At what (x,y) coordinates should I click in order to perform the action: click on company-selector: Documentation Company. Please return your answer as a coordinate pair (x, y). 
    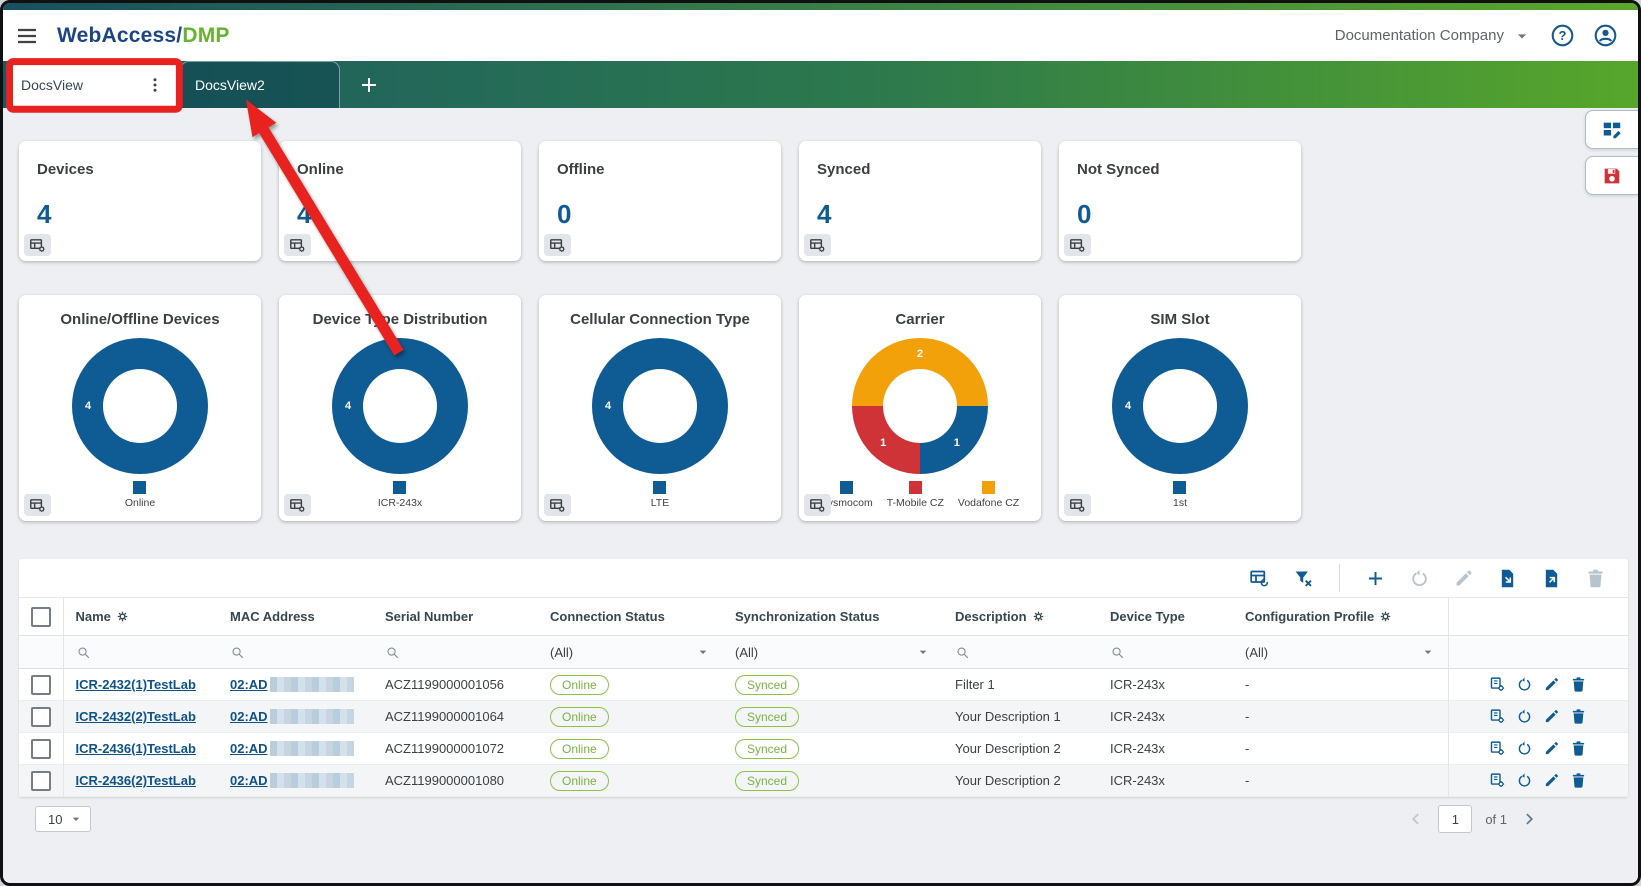
    Looking at the image, I should click on (1433, 36).